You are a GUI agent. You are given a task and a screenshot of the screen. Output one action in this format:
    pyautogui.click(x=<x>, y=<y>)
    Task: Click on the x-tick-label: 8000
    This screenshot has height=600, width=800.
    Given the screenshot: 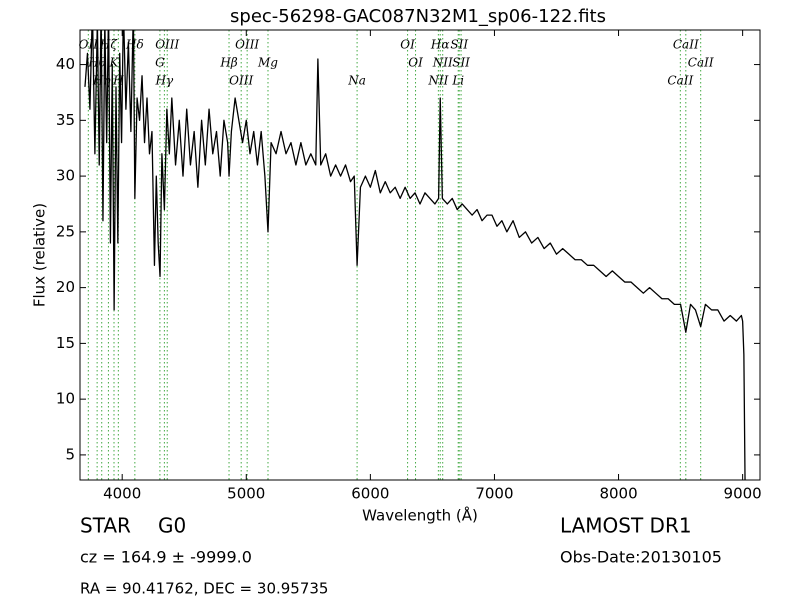 What is the action you would take?
    pyautogui.click(x=618, y=494)
    